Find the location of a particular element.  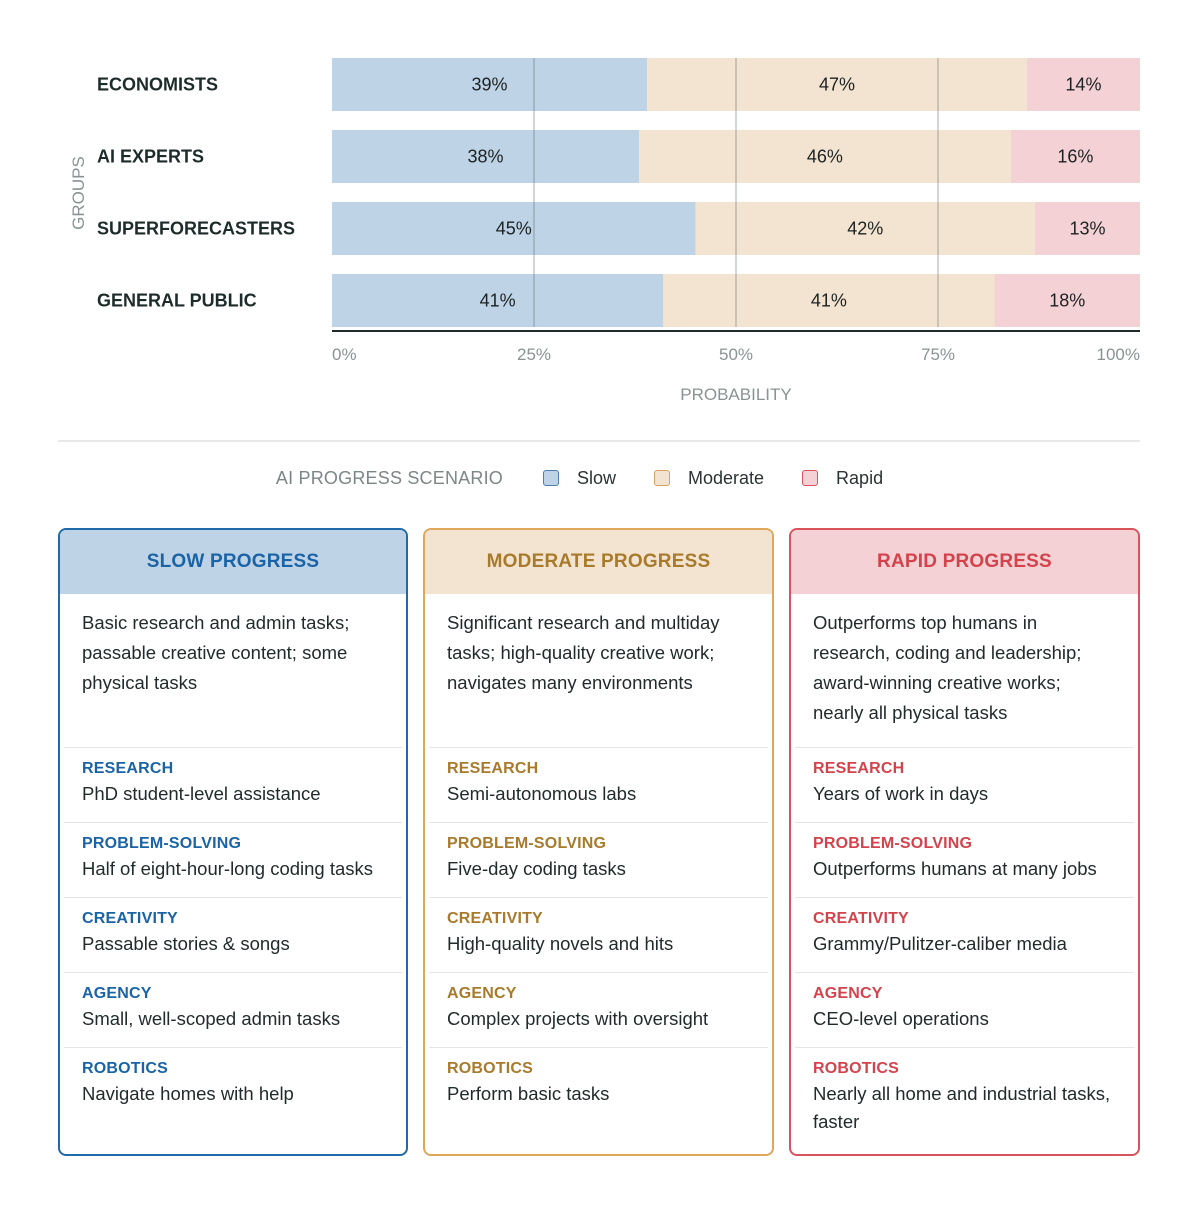

legend-item-moderate: Moderate is located at coordinates (709, 478).